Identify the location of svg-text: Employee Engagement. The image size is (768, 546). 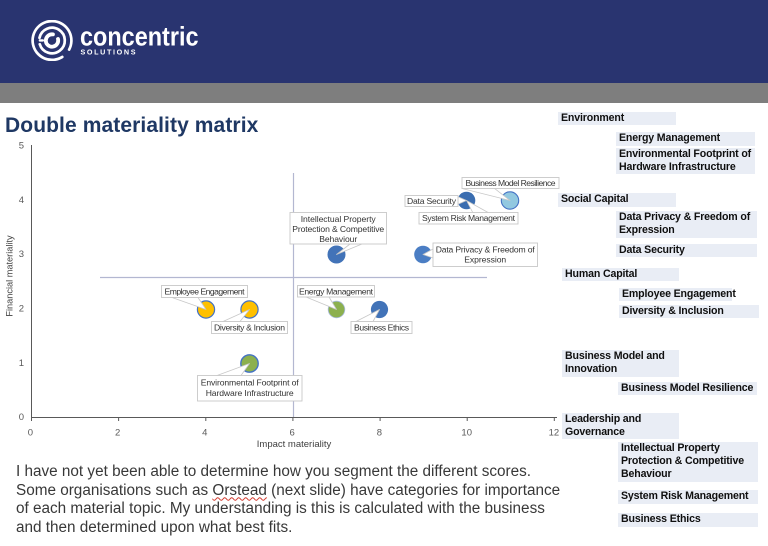
(205, 292).